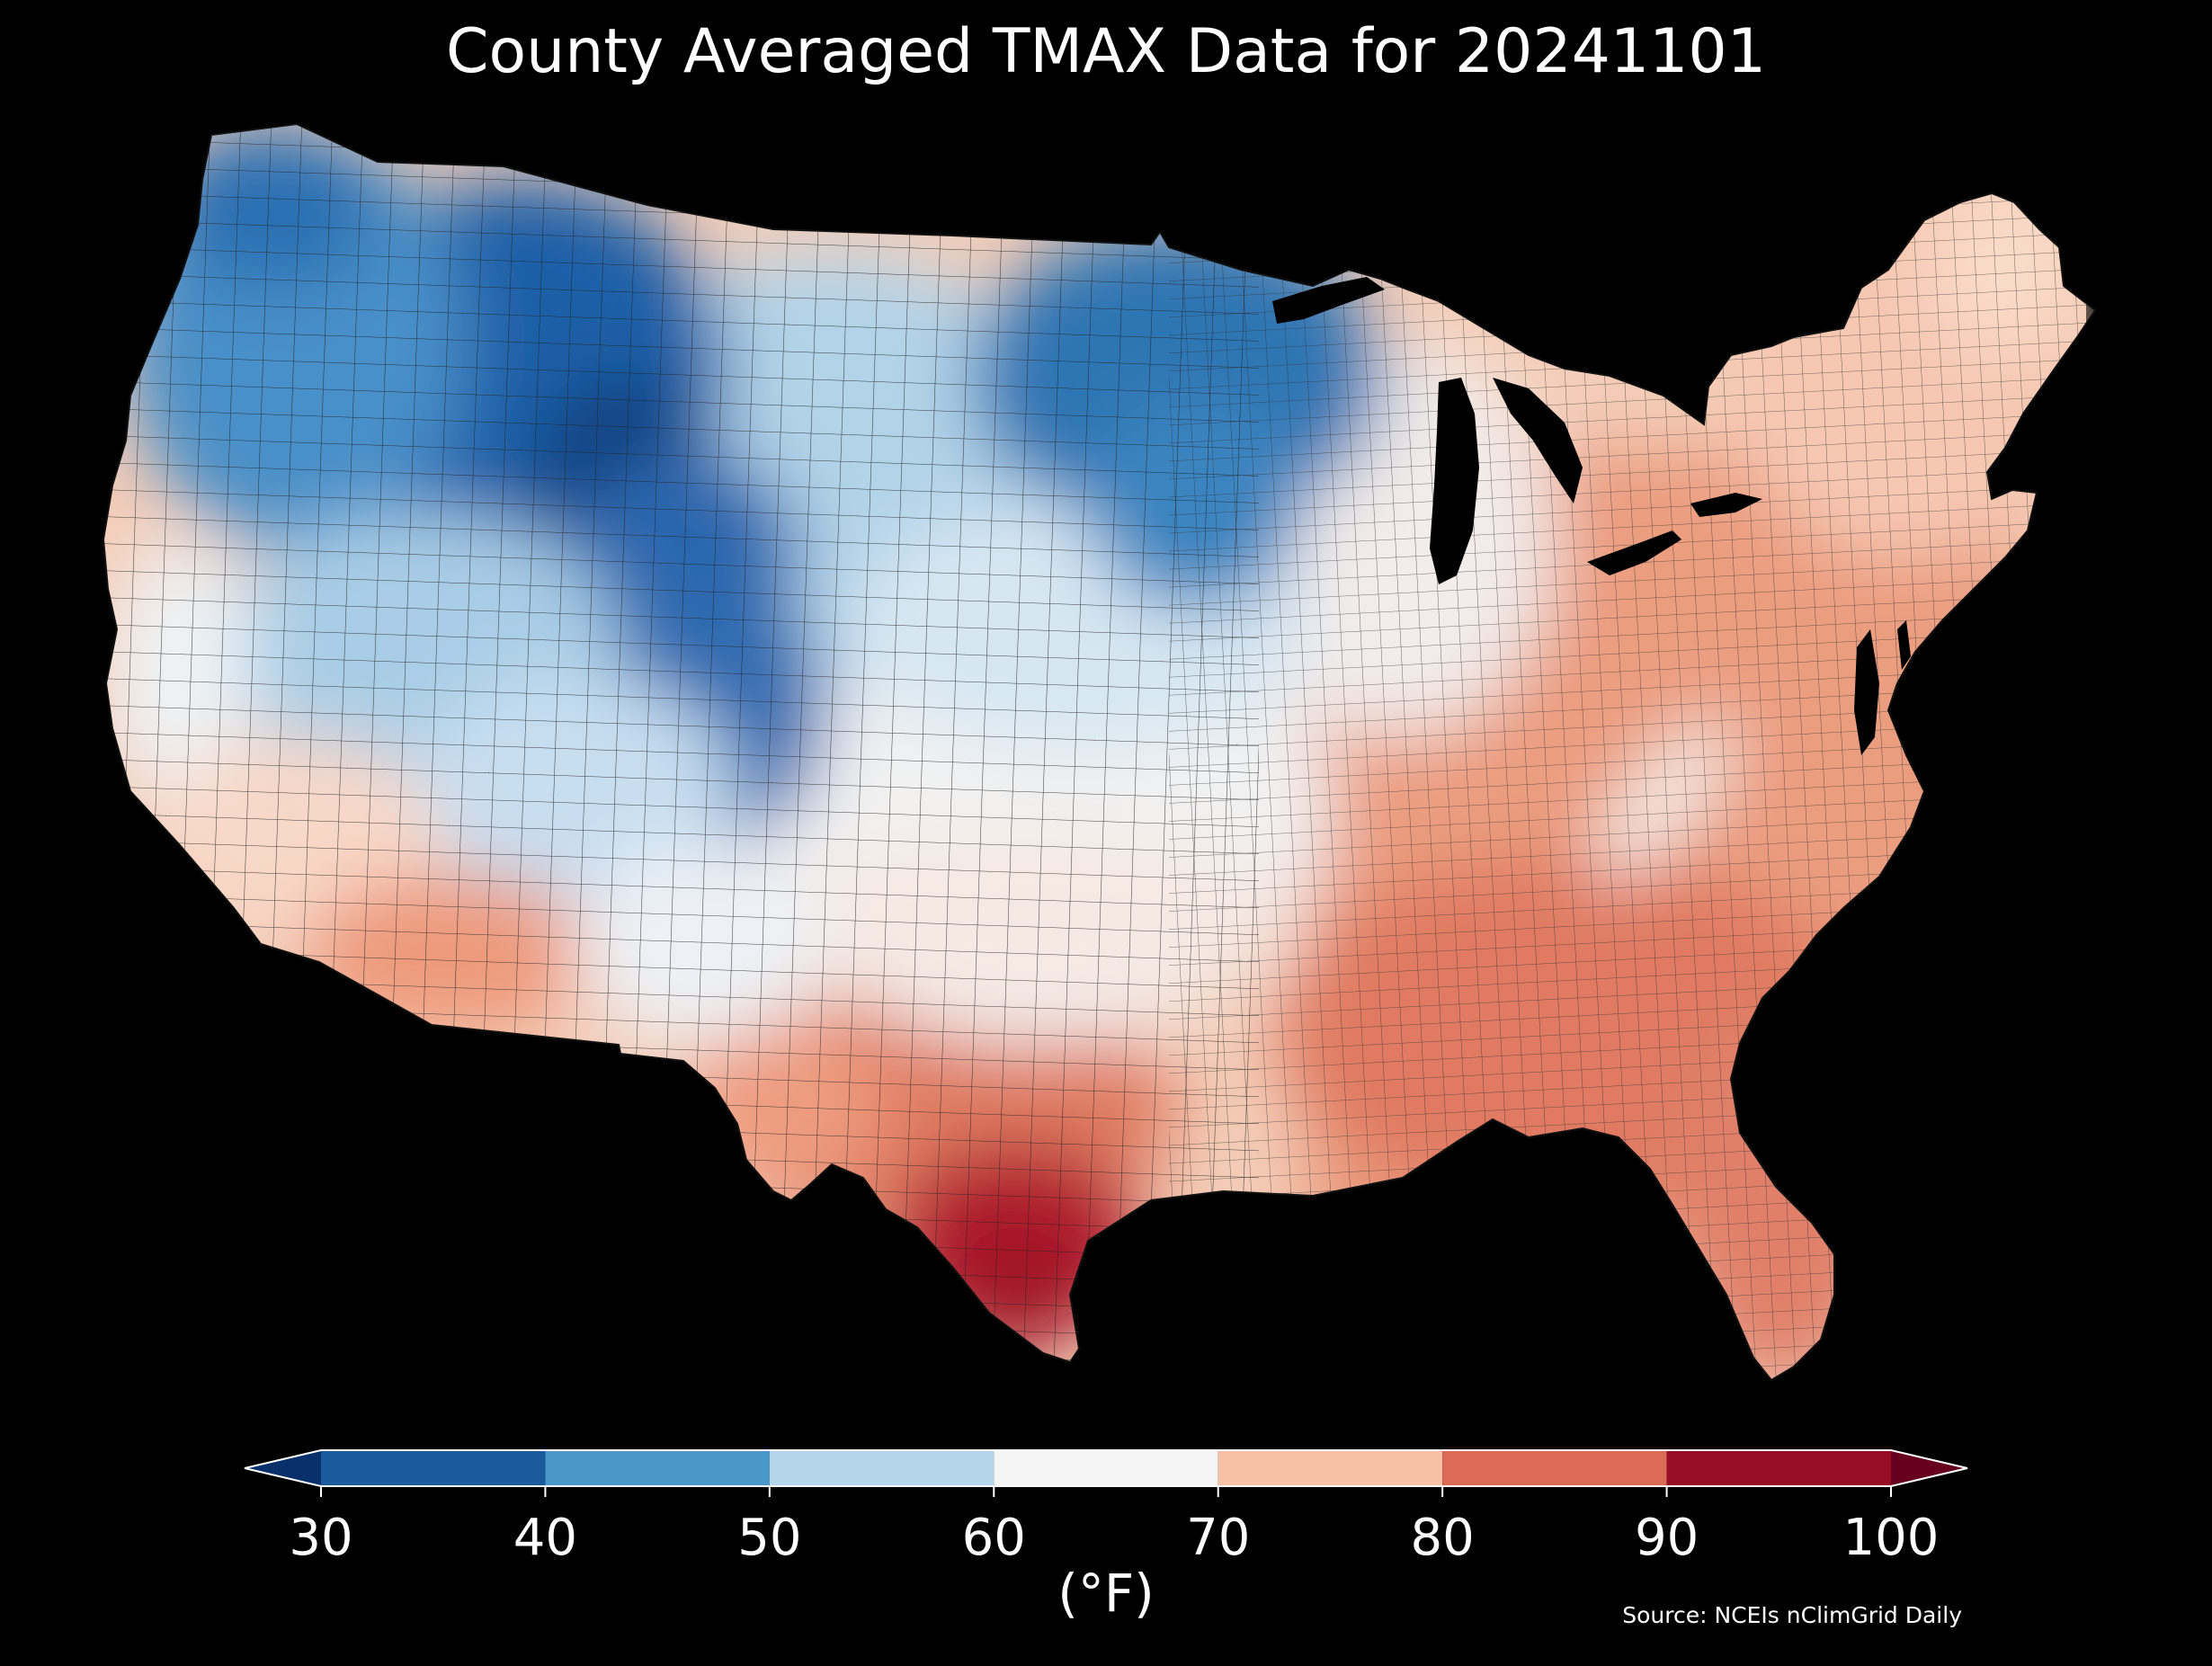  I want to click on great-lakes, so click(1517, 430).